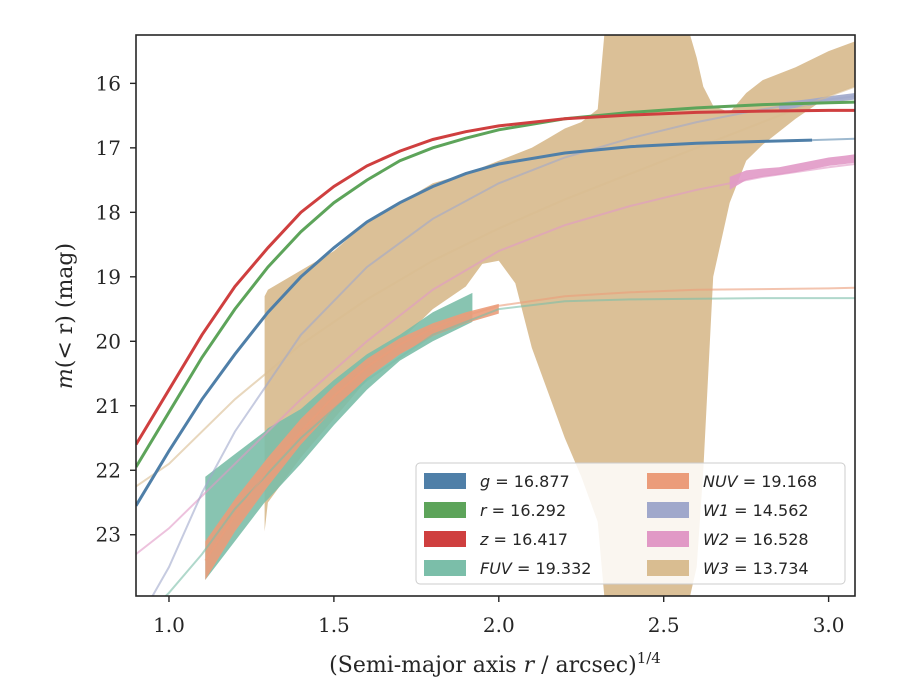 The width and height of the screenshot is (900, 700). I want to click on x-tick-label: 2.5, so click(664, 625).